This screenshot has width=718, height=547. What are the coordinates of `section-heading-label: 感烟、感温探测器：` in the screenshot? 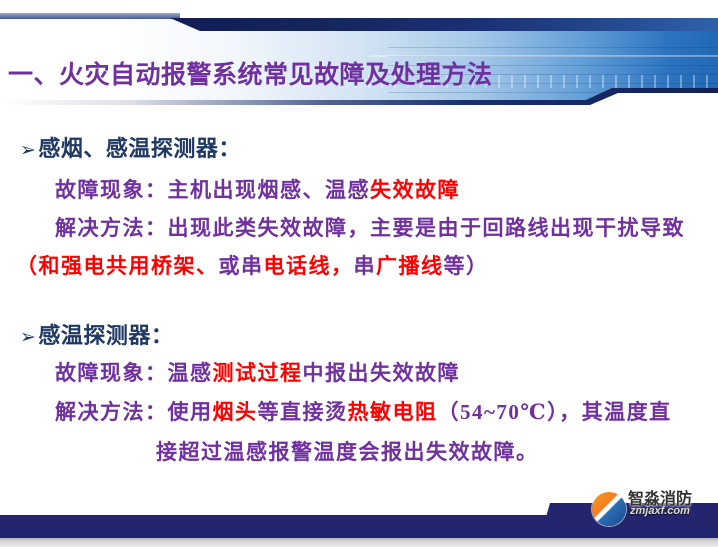 It's located at (139, 148).